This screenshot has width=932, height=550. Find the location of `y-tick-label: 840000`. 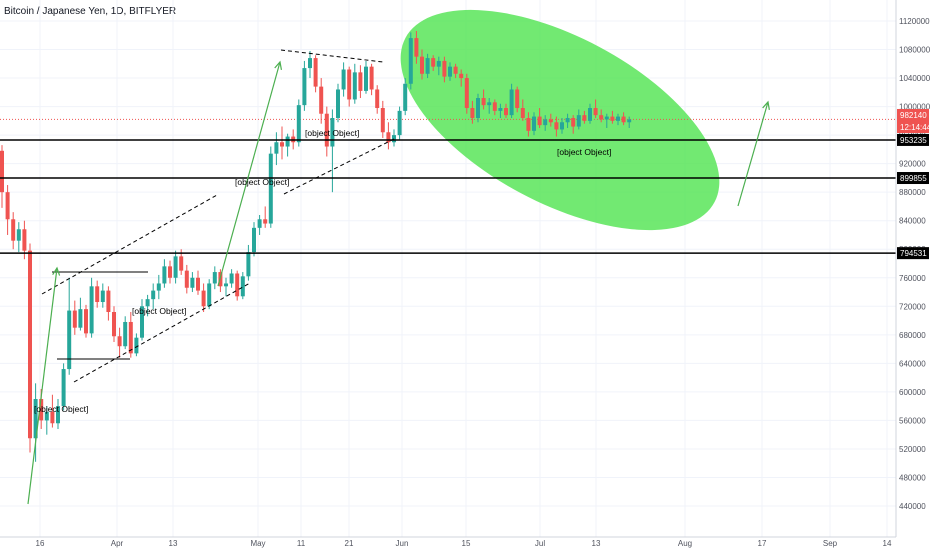

y-tick-label: 840000 is located at coordinates (912, 221).